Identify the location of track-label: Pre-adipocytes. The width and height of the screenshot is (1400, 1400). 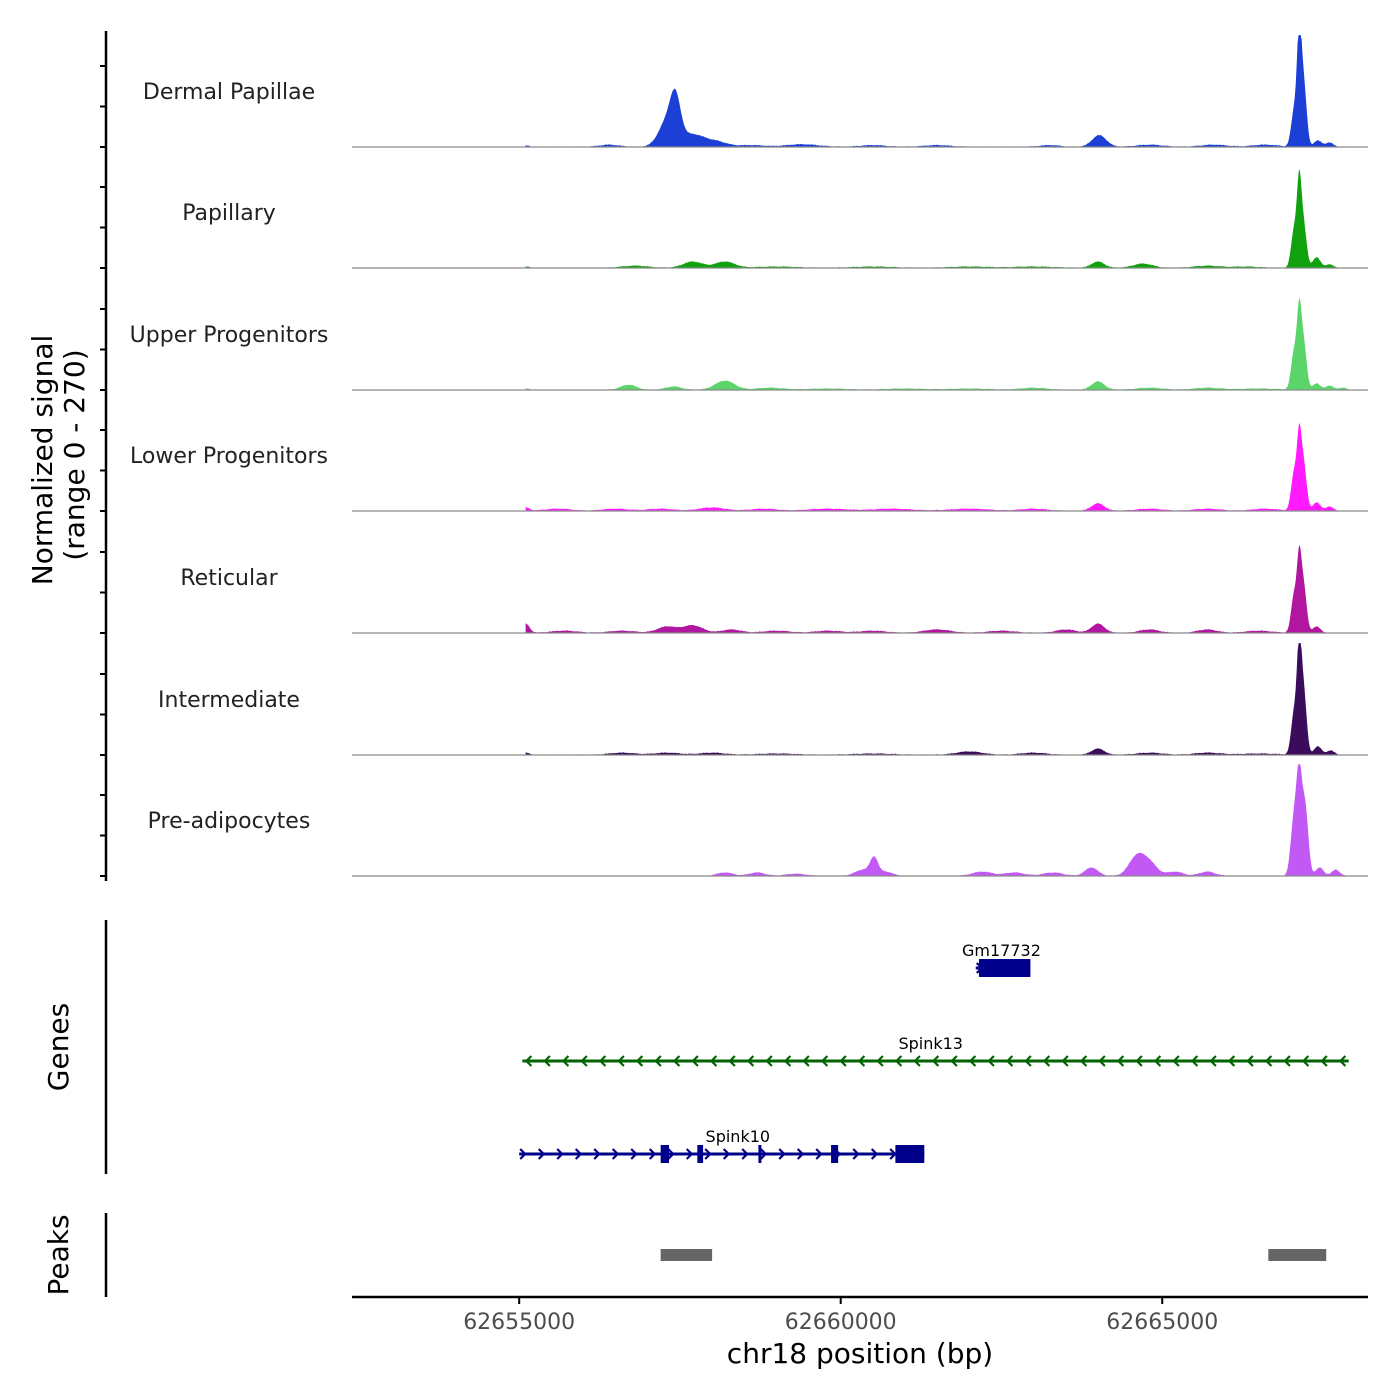
(229, 821).